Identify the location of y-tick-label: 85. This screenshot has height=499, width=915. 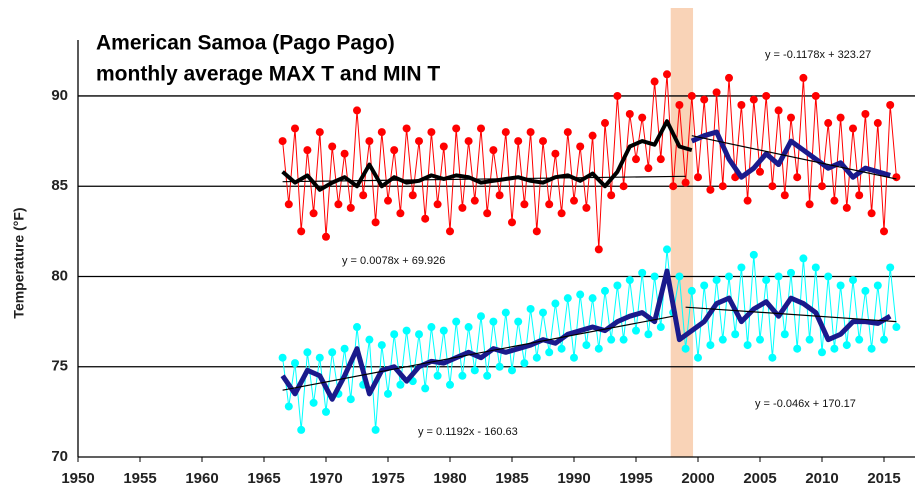
(59, 185).